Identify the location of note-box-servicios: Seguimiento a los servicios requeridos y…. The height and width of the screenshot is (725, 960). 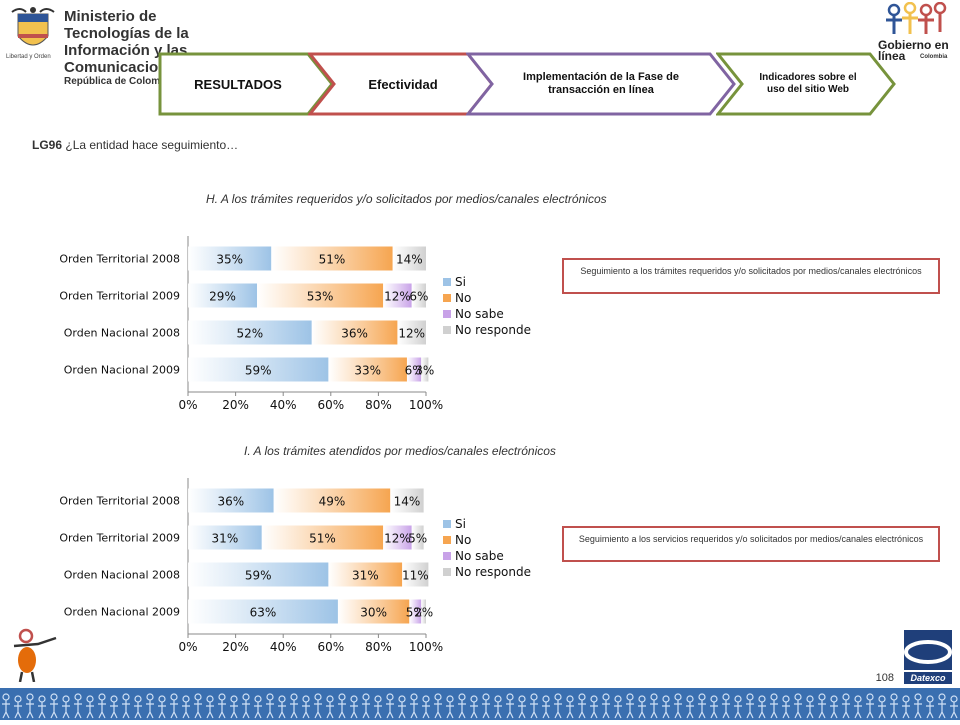
(751, 544).